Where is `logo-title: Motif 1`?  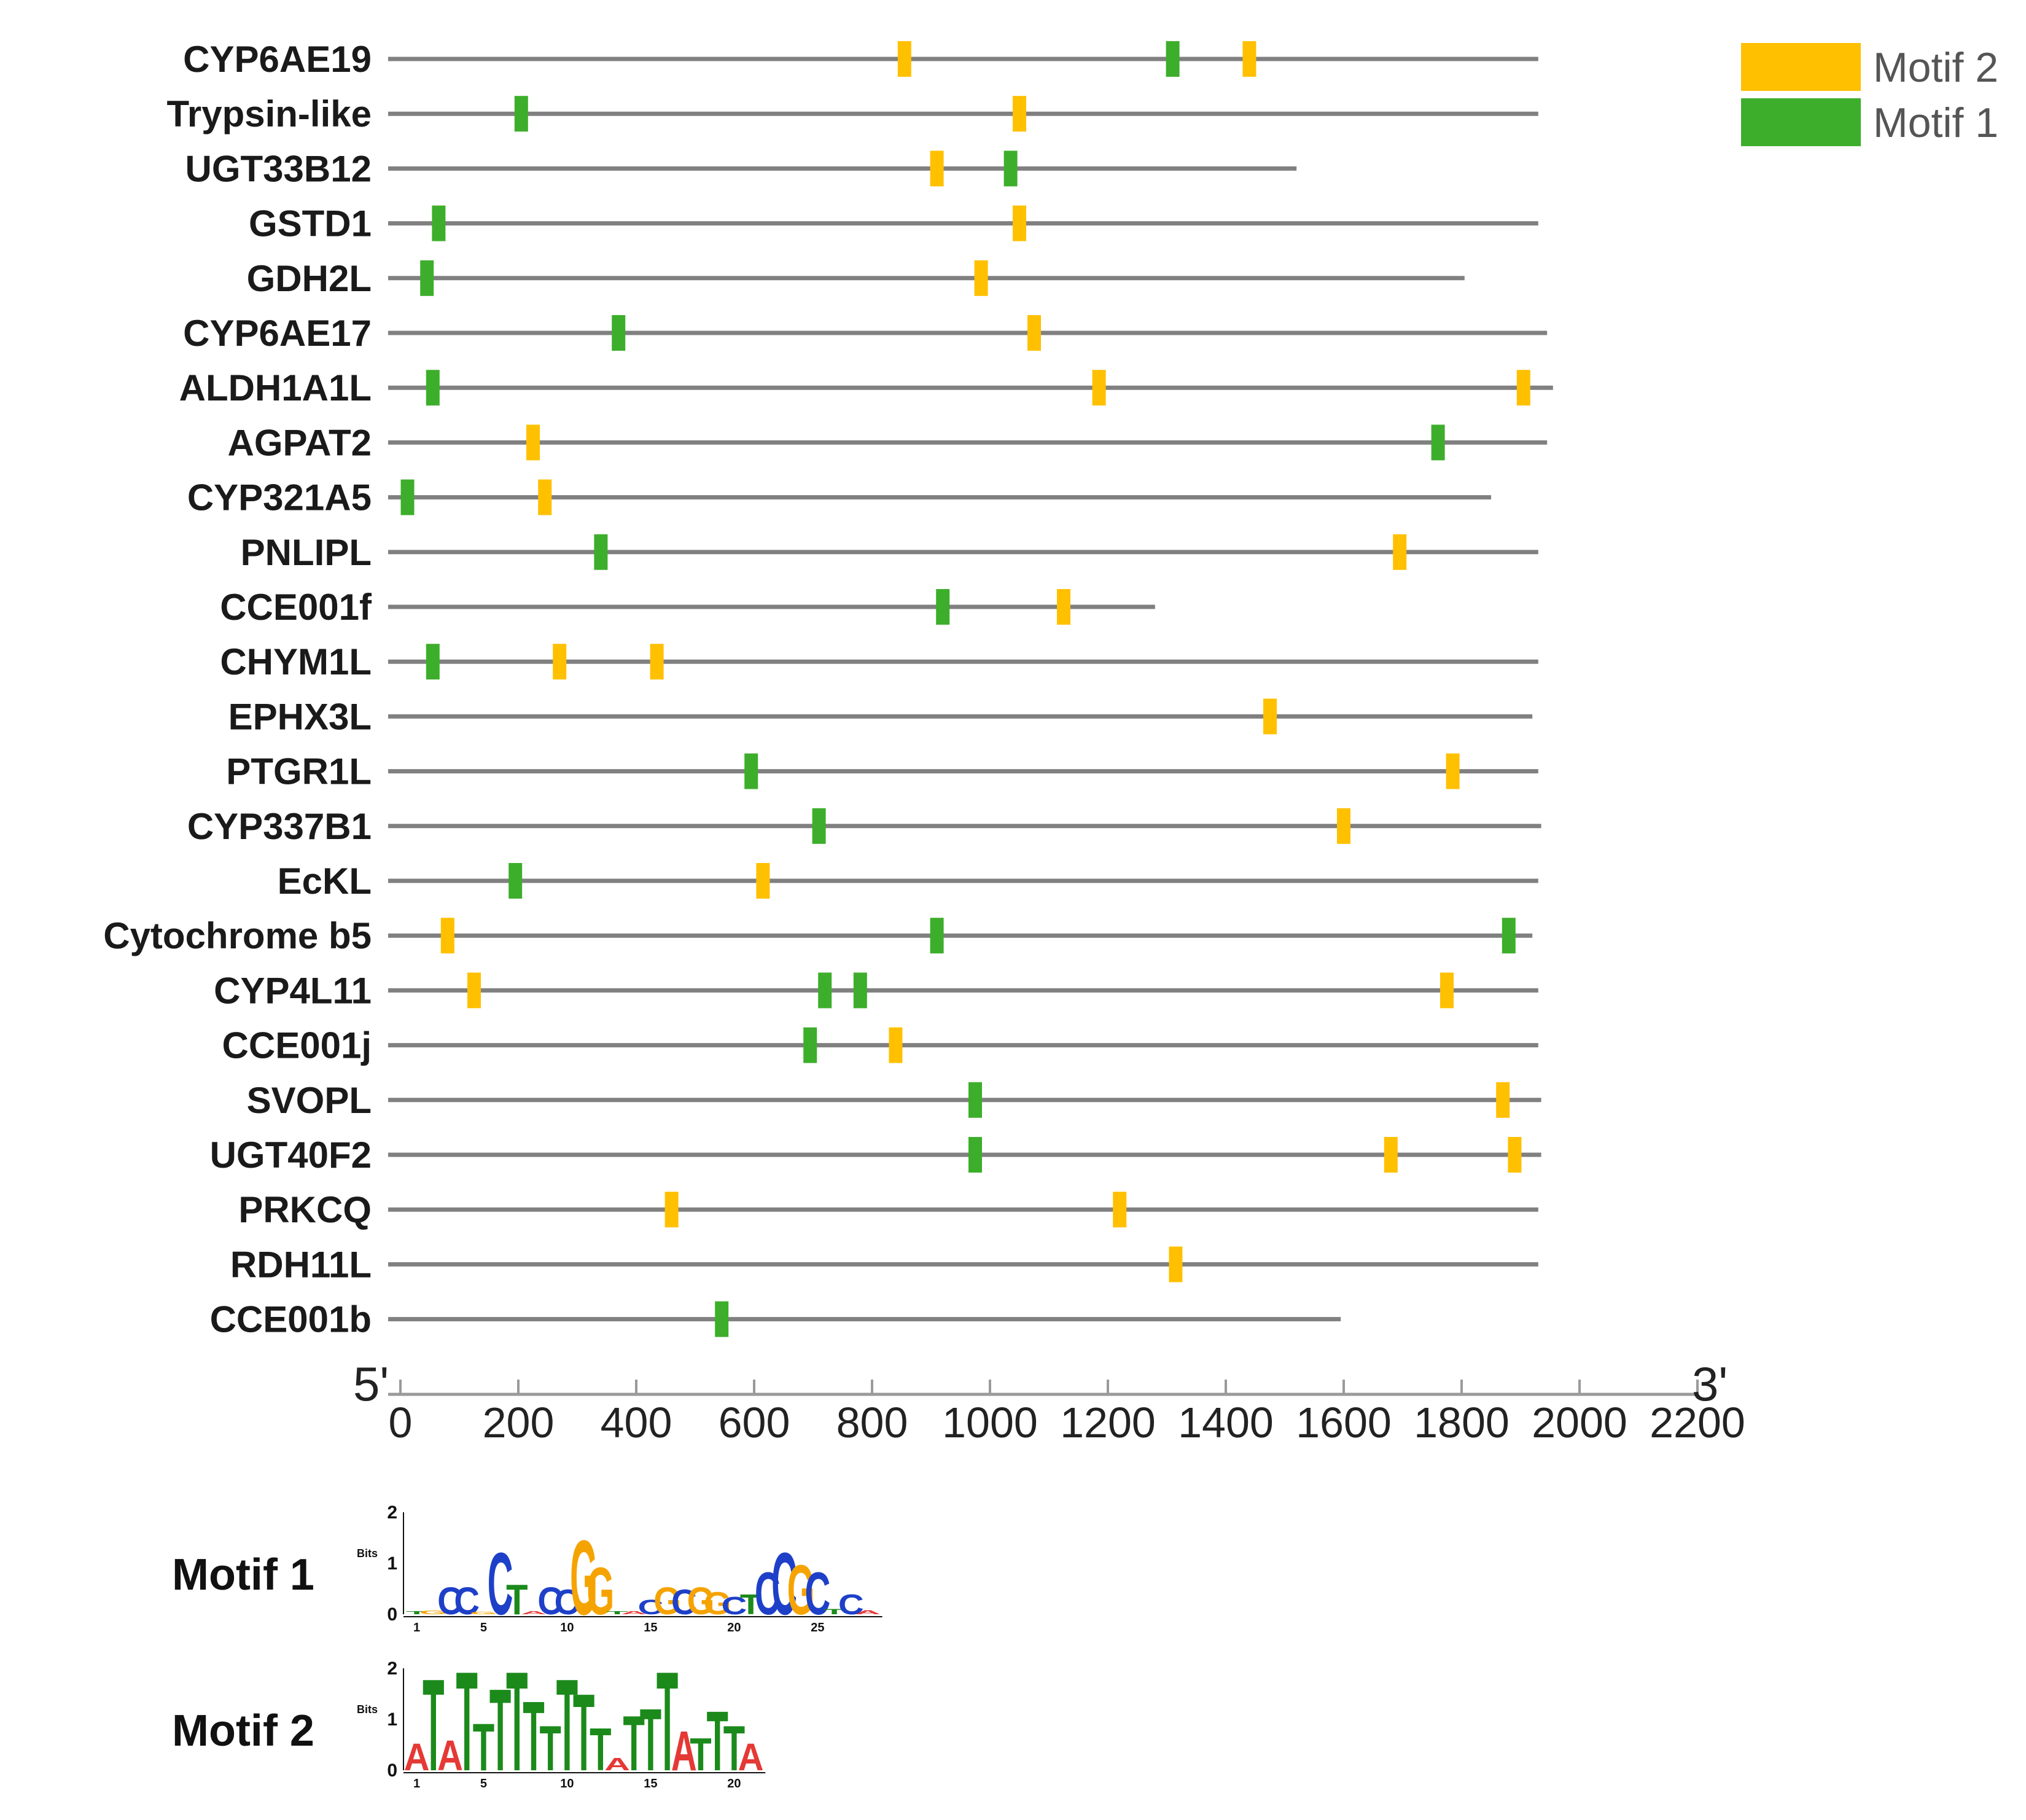
logo-title: Motif 1 is located at coordinates (243, 1574).